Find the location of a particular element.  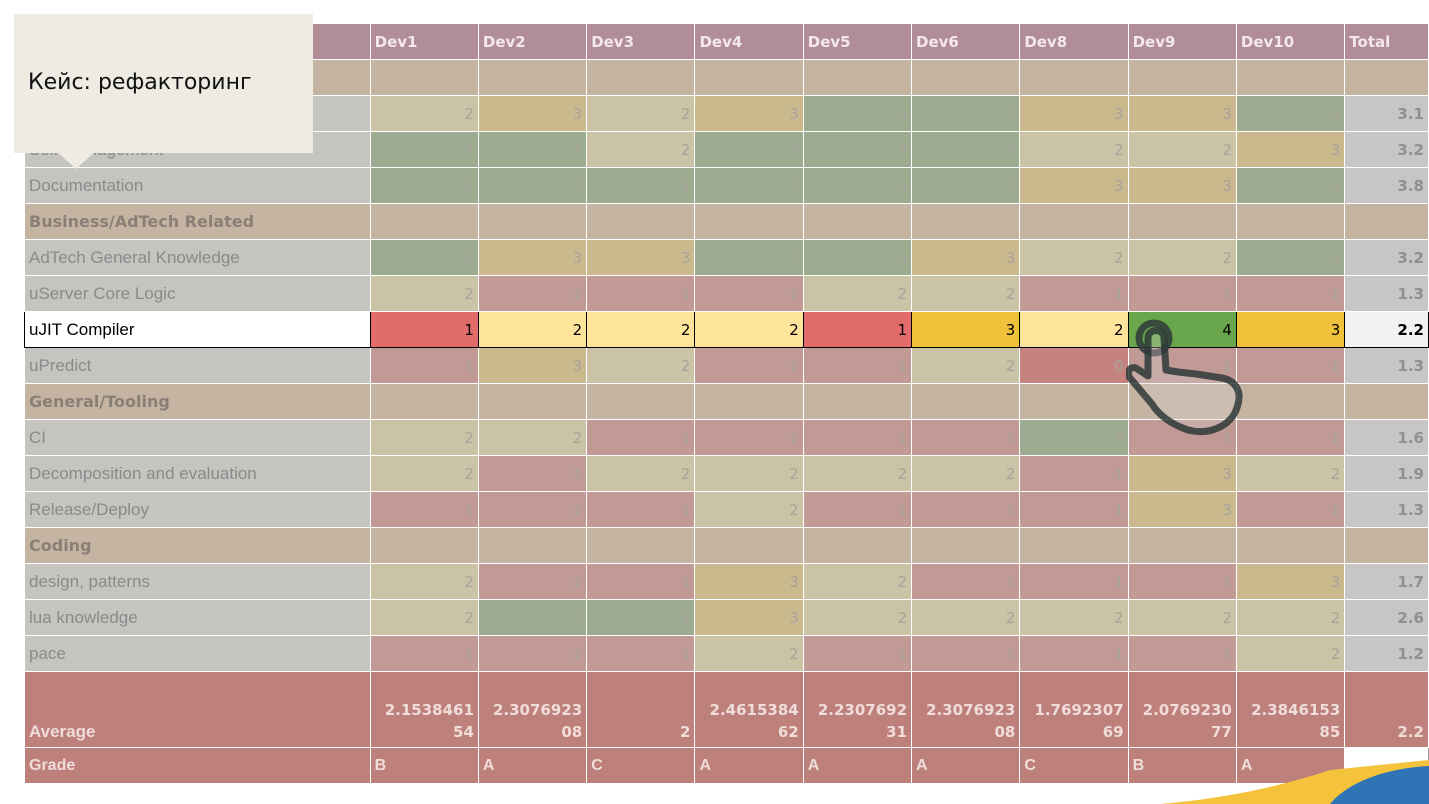

table-row: AdTech General Knowledge 4 3 3 4 4 3 2 2 4 3.2 is located at coordinates (726, 257).